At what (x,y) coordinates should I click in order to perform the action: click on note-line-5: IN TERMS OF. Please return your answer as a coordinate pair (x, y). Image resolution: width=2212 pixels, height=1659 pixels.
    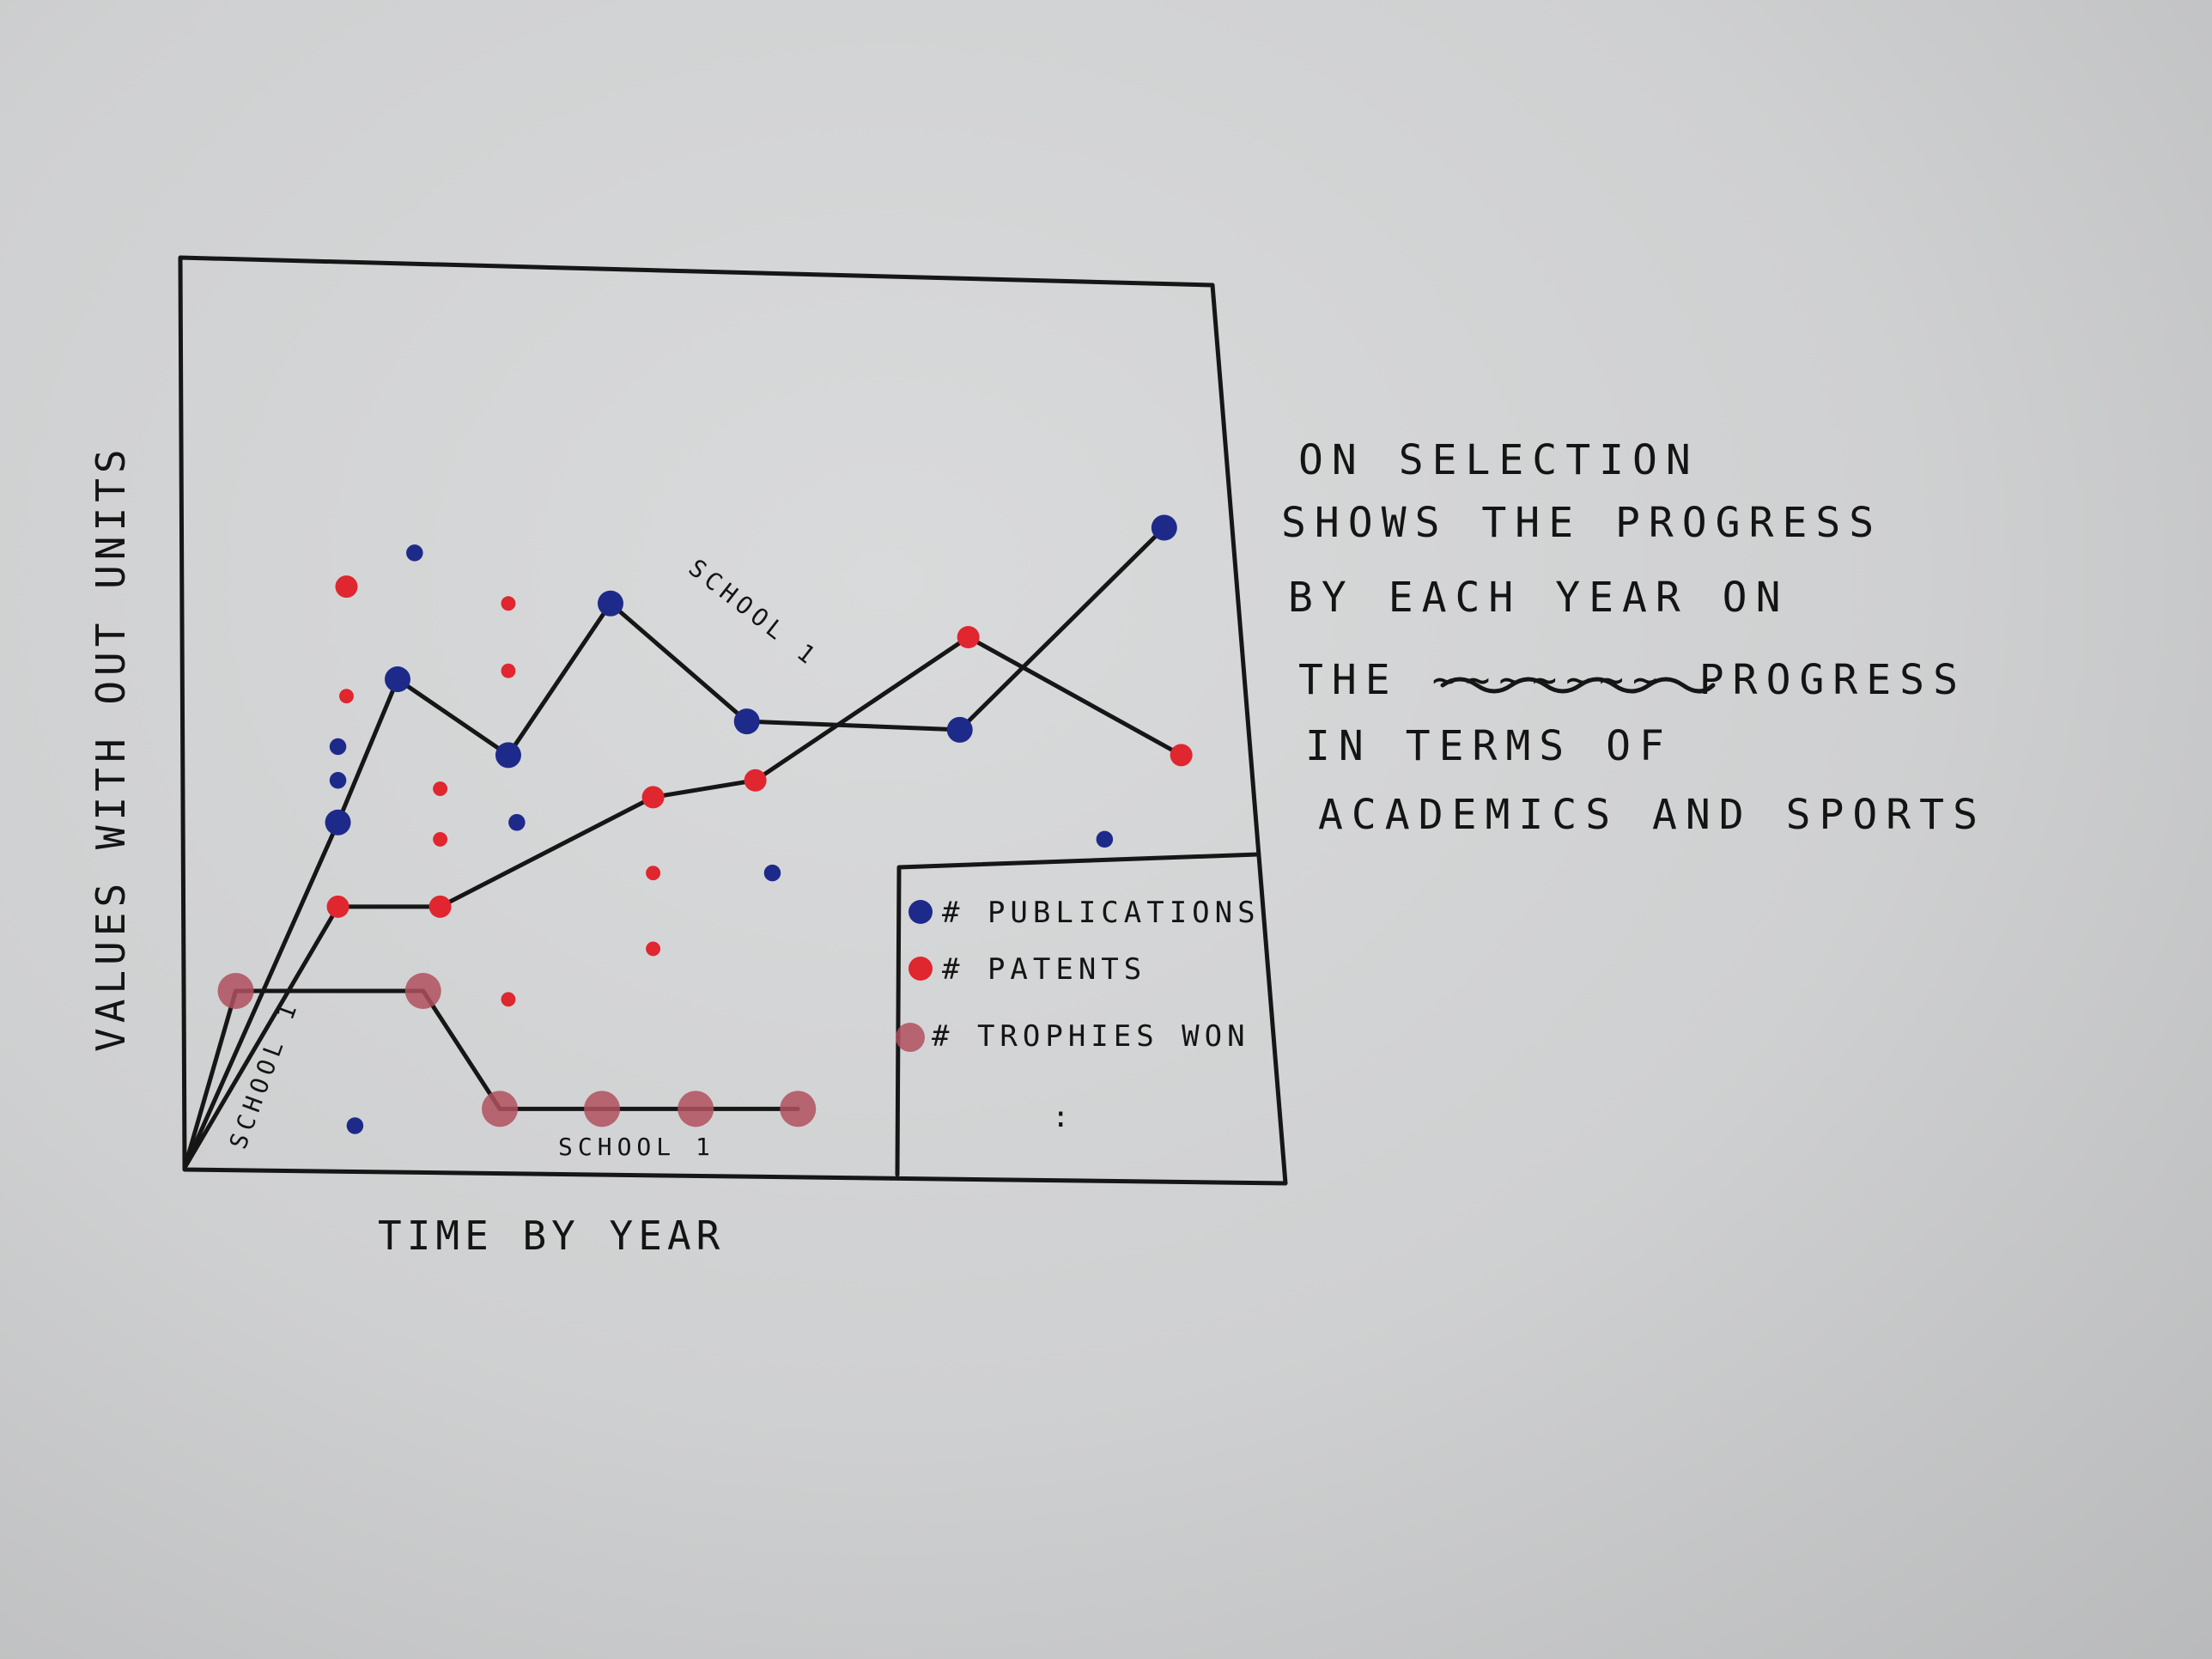
    Looking at the image, I should click on (1489, 746).